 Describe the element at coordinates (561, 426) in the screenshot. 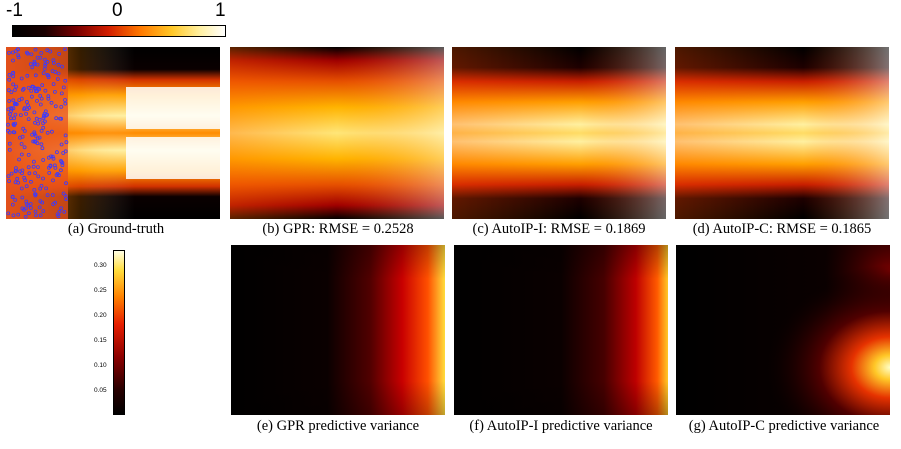

I see `caption-f: (f) AutoIP-I predictive variance` at that location.